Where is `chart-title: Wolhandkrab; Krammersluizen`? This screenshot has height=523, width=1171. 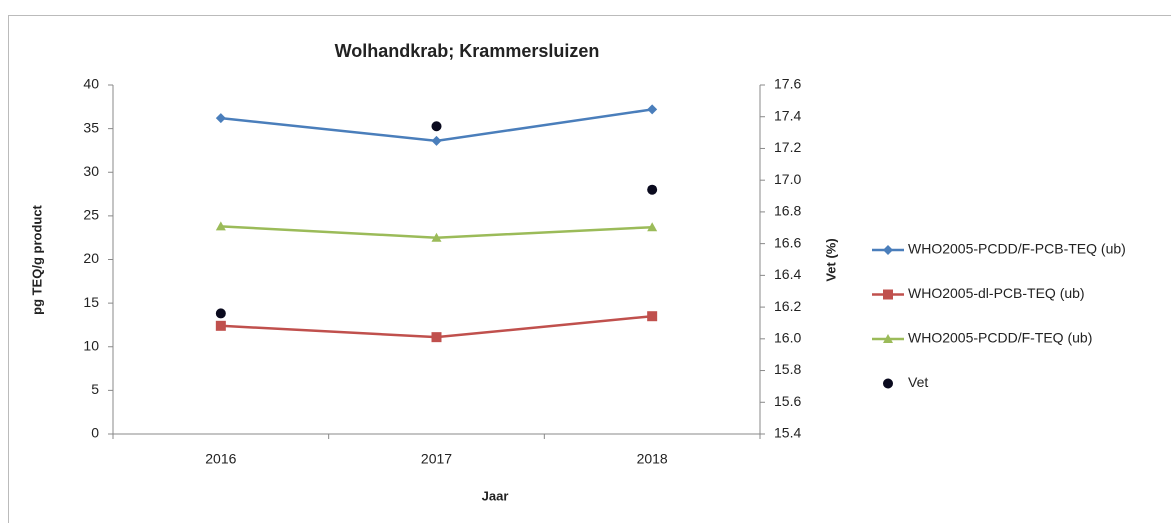 chart-title: Wolhandkrab; Krammersluizen is located at coordinates (467, 51).